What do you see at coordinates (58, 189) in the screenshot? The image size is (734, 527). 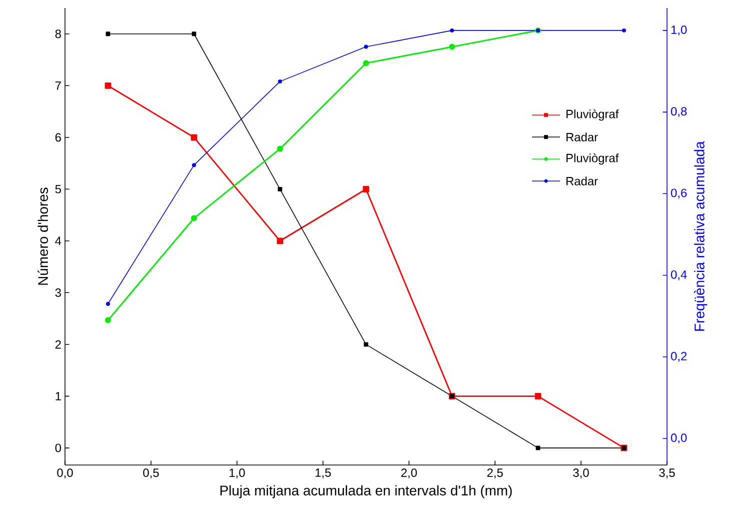 I see `y-tick-label: 5` at bounding box center [58, 189].